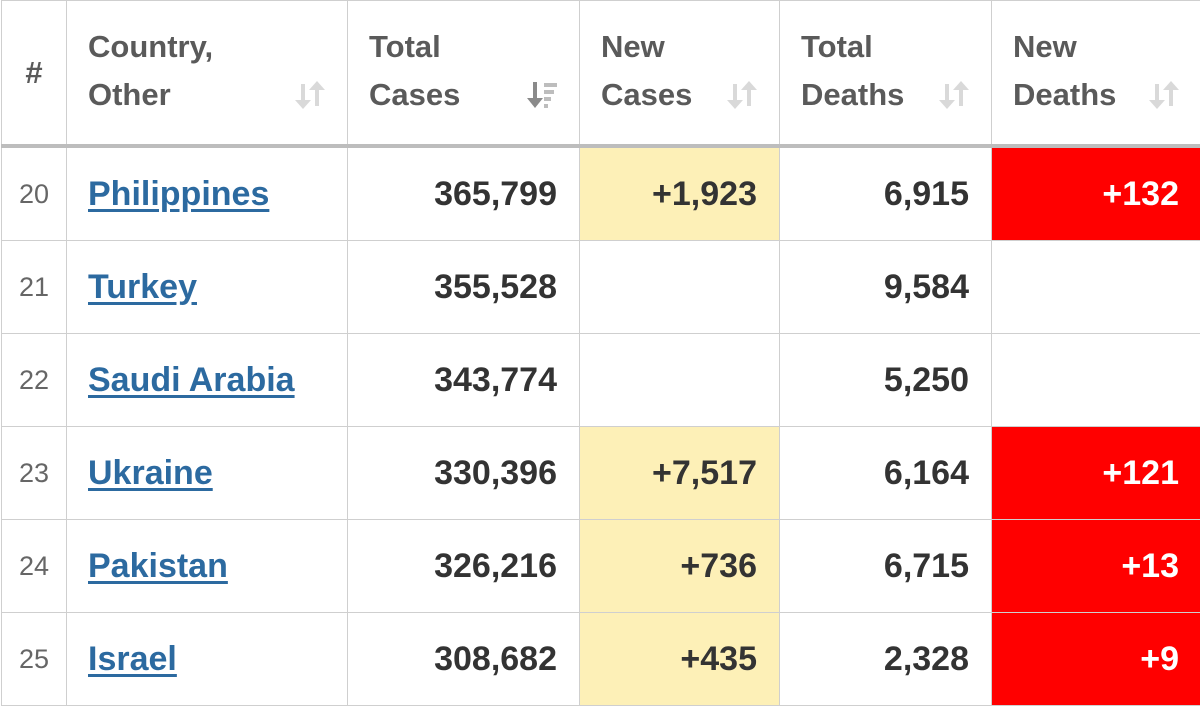 This screenshot has height=714, width=1200. What do you see at coordinates (142, 286) in the screenshot?
I see `country-link: Turkey` at bounding box center [142, 286].